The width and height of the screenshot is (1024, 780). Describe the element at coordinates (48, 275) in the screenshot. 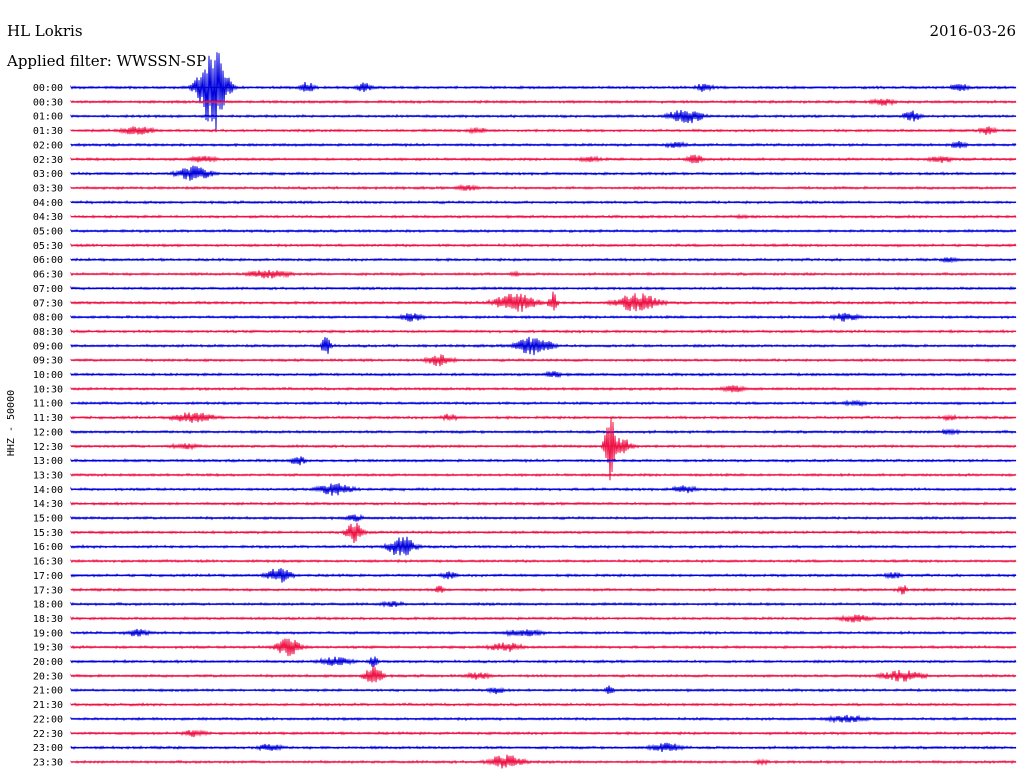

I see `time-label-0630: 06:30` at that location.